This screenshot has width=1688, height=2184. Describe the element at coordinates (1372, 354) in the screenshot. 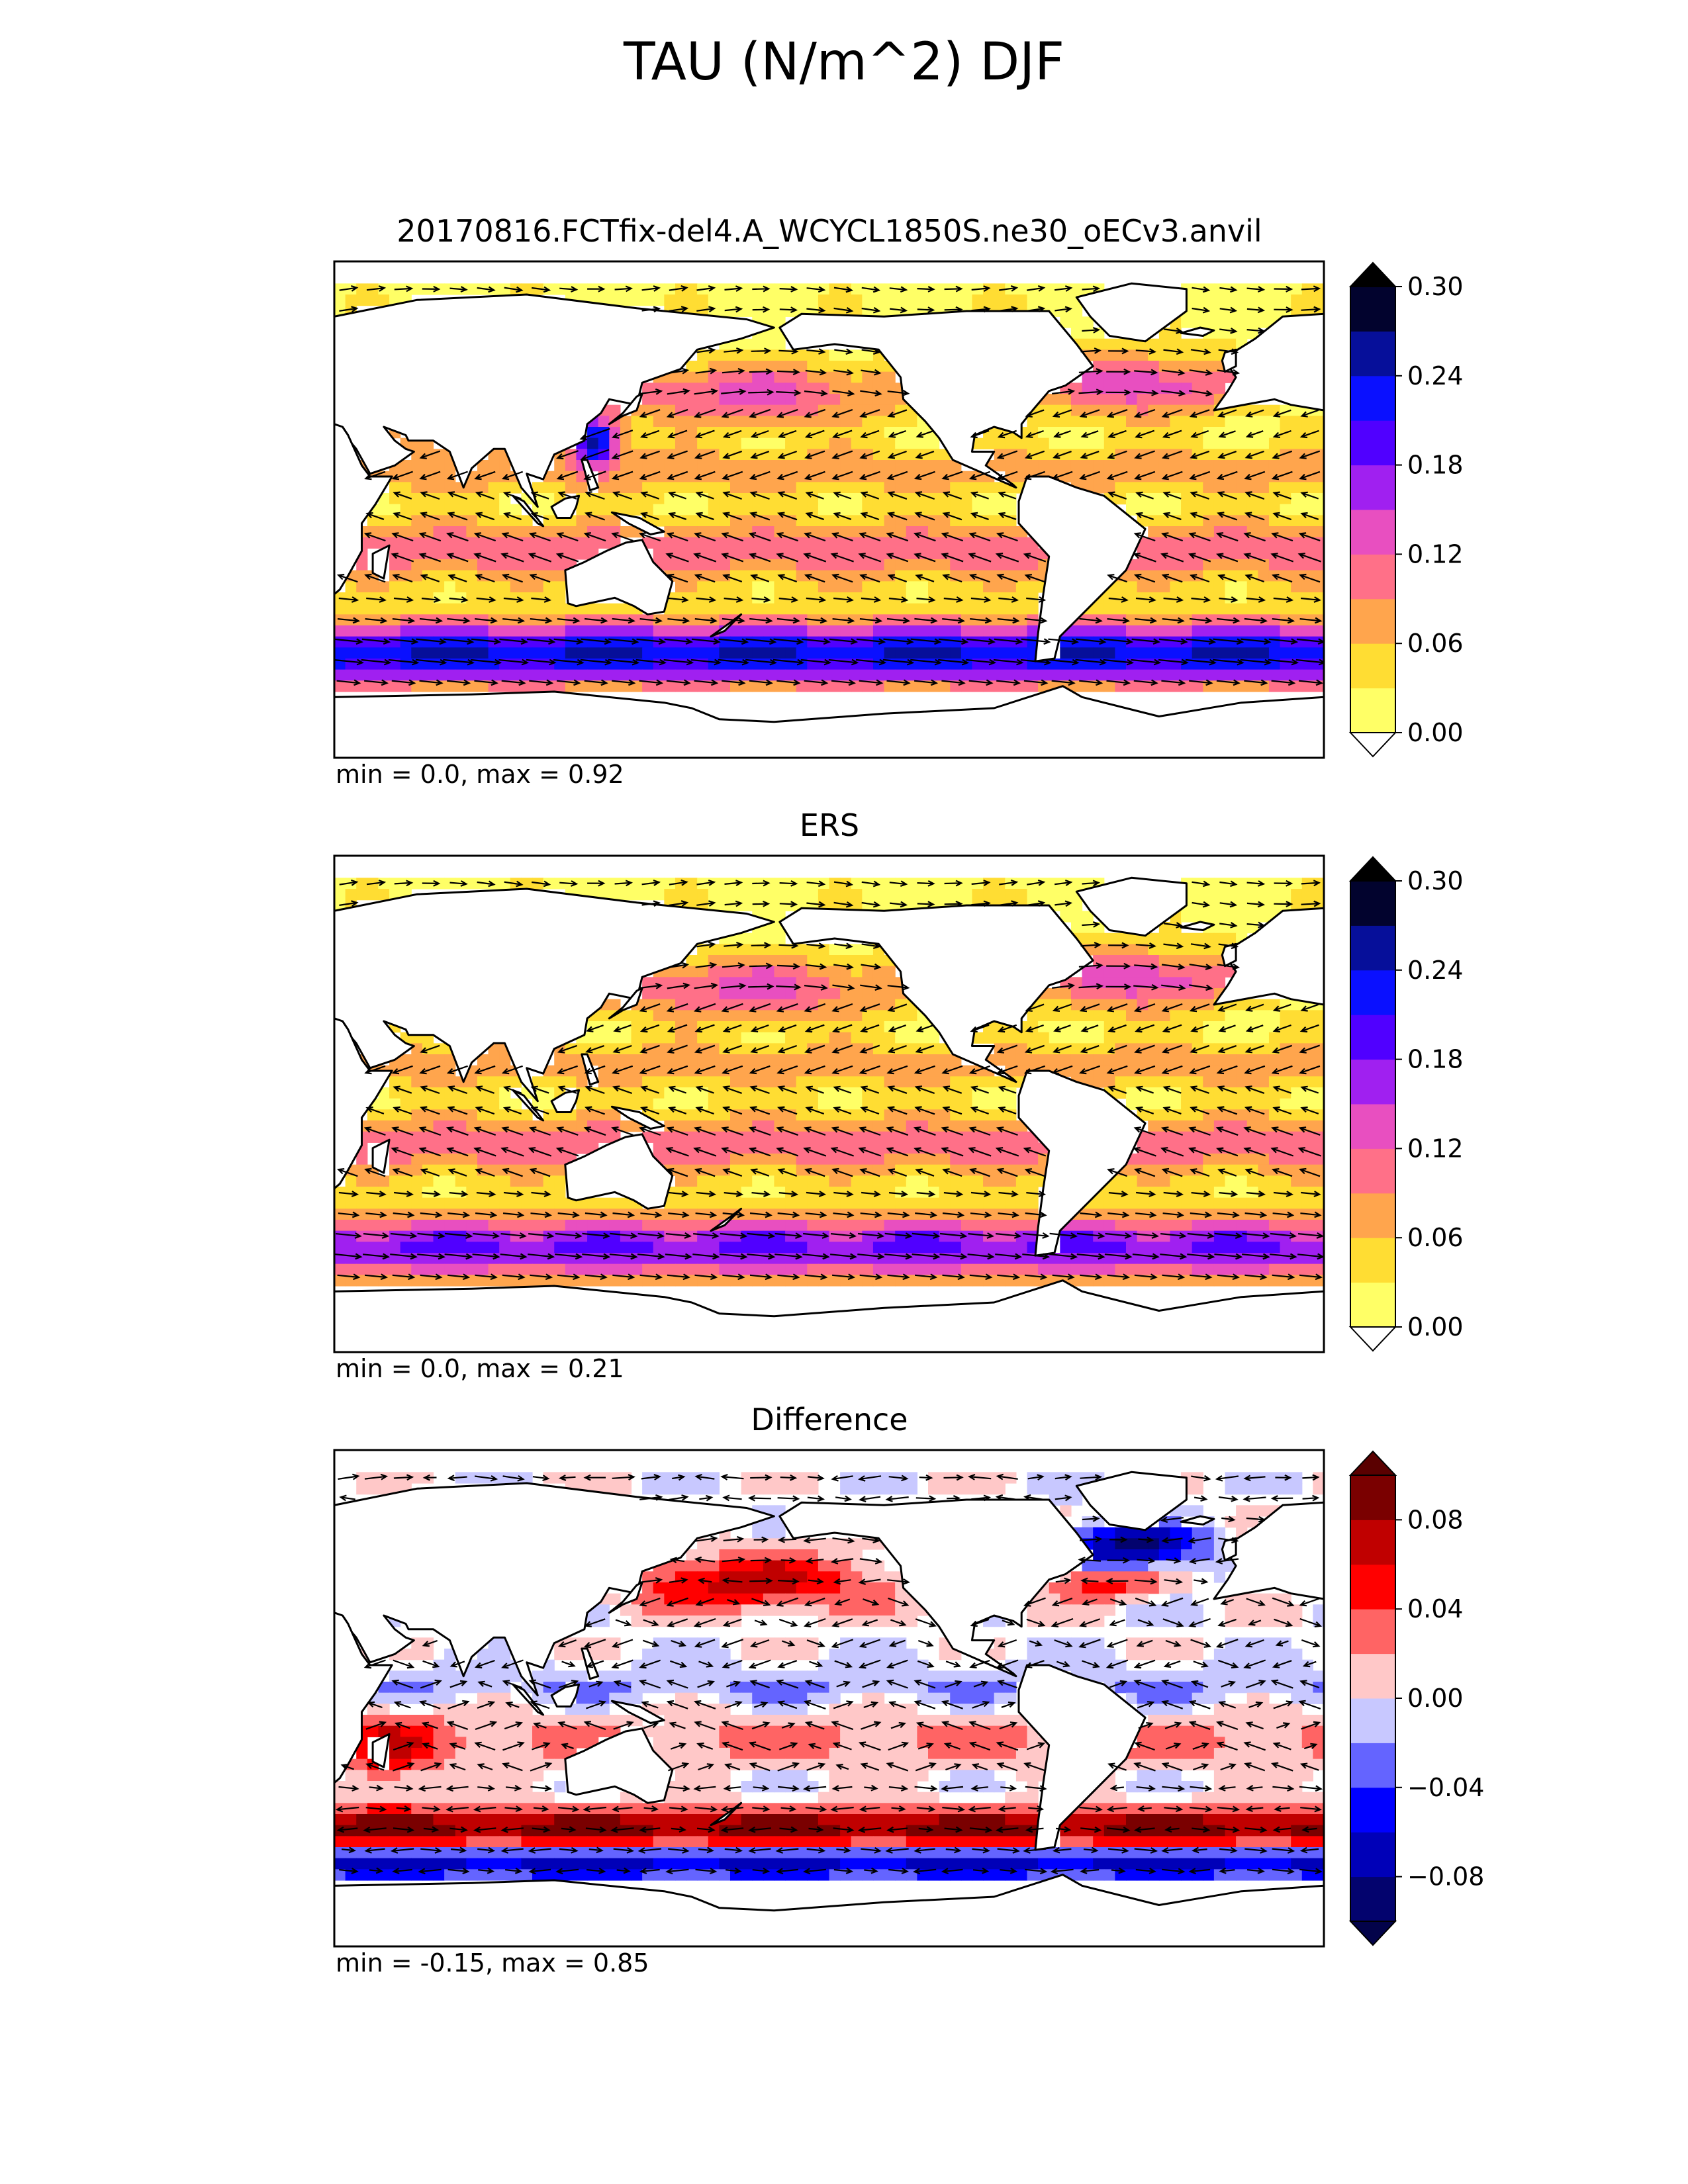

I see `colorbar-segment` at that location.